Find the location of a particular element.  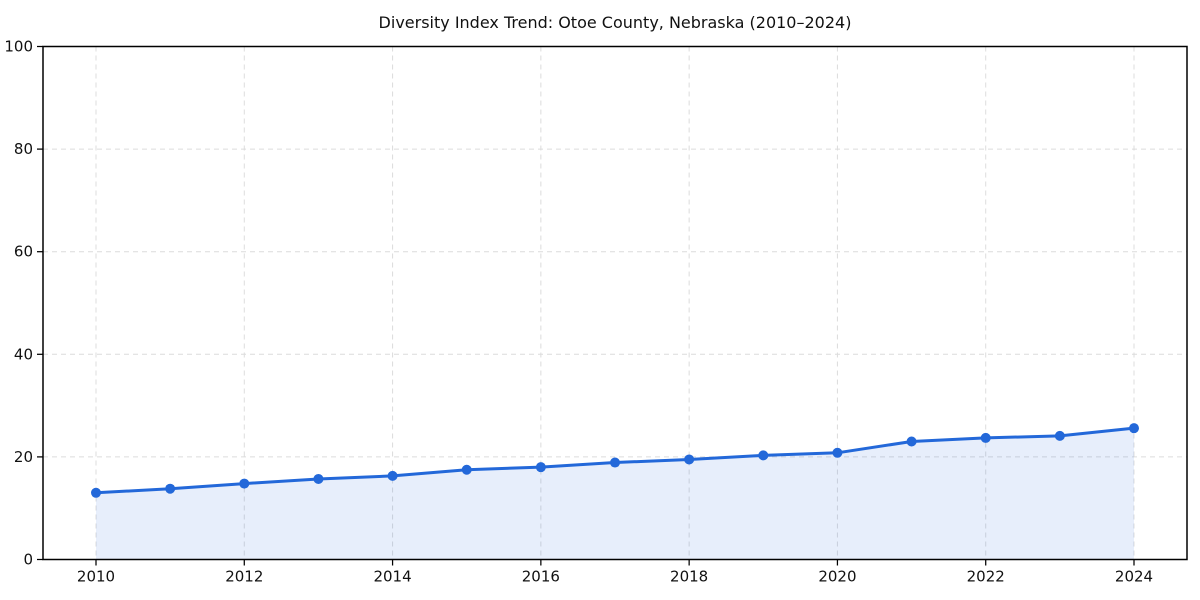

data-point-2018 is located at coordinates (689, 459).